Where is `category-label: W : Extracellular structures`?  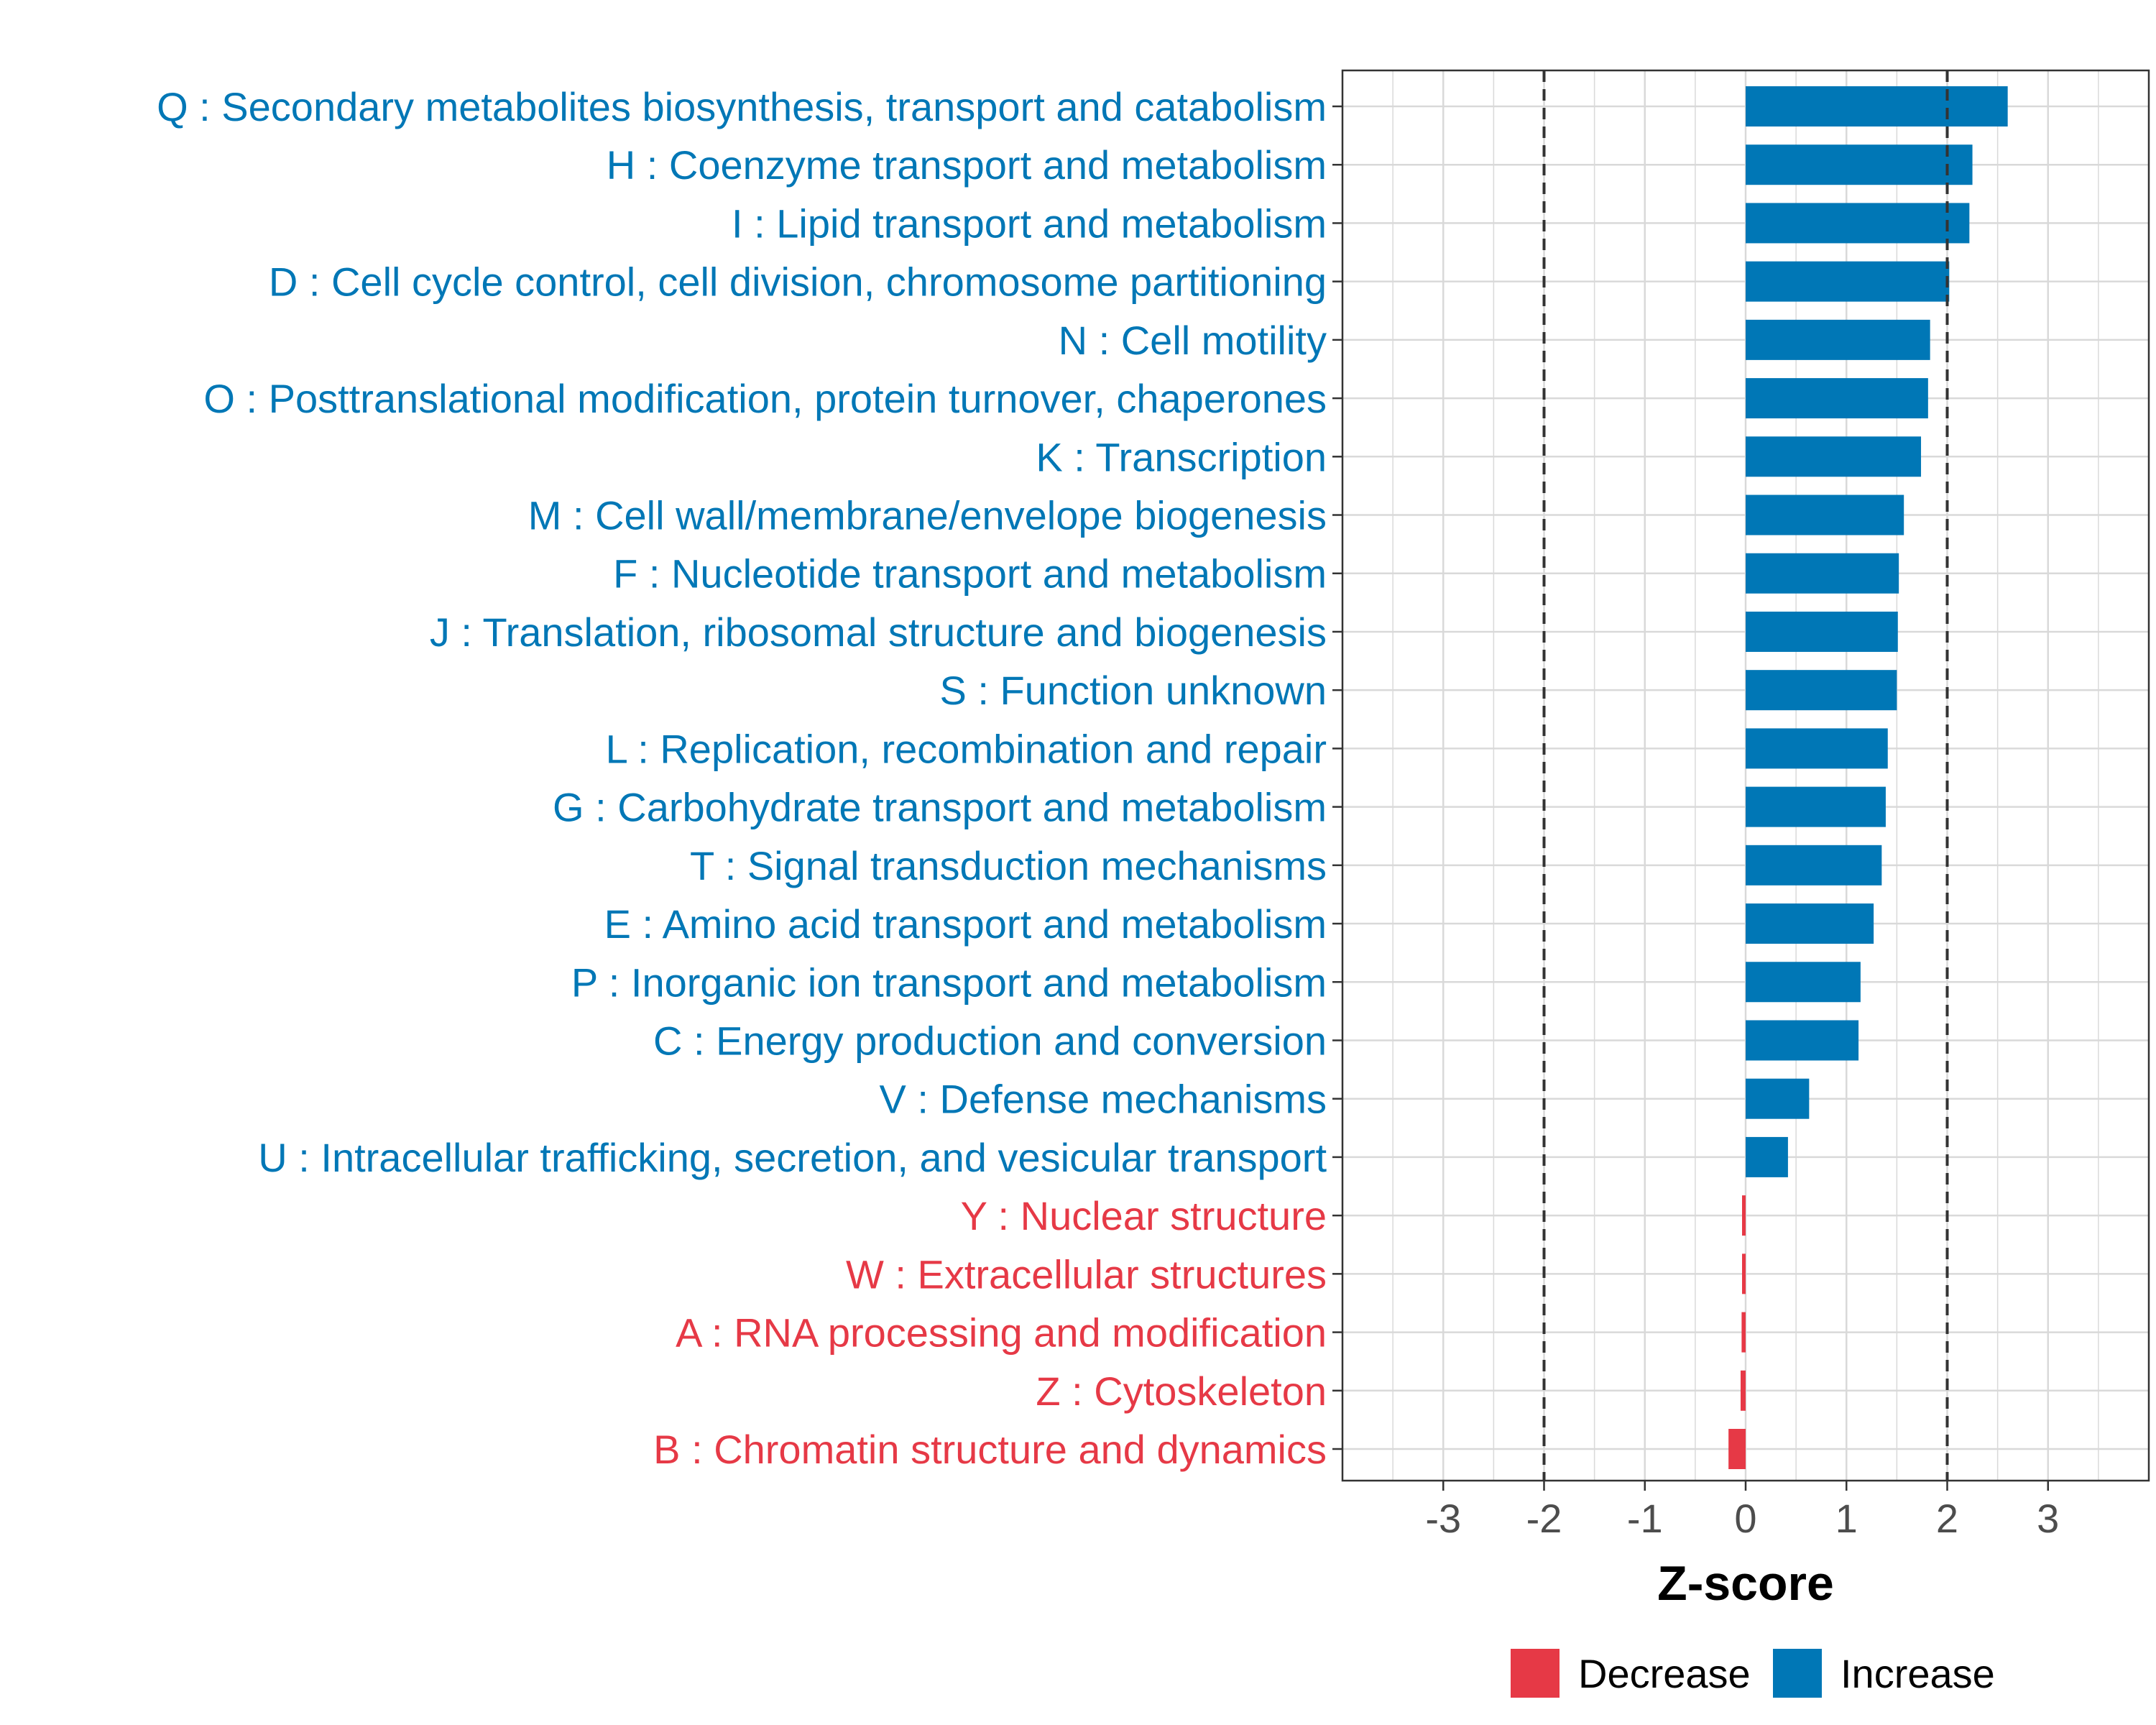 category-label: W : Extracellular structures is located at coordinates (1086, 1274).